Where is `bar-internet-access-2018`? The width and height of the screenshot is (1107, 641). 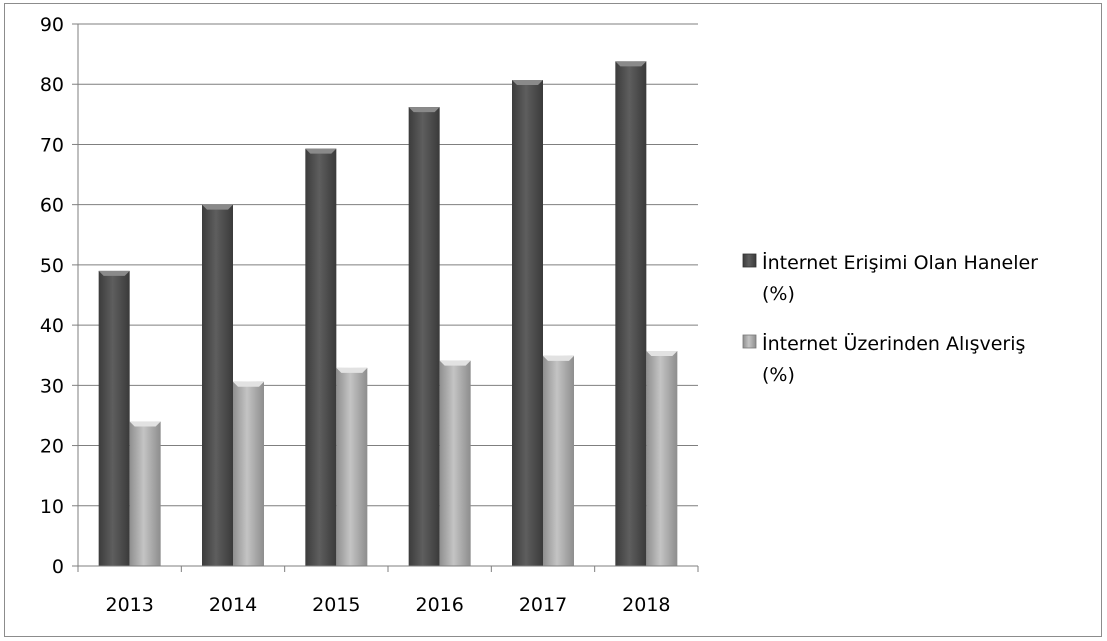
bar-internet-access-2018 is located at coordinates (631, 314).